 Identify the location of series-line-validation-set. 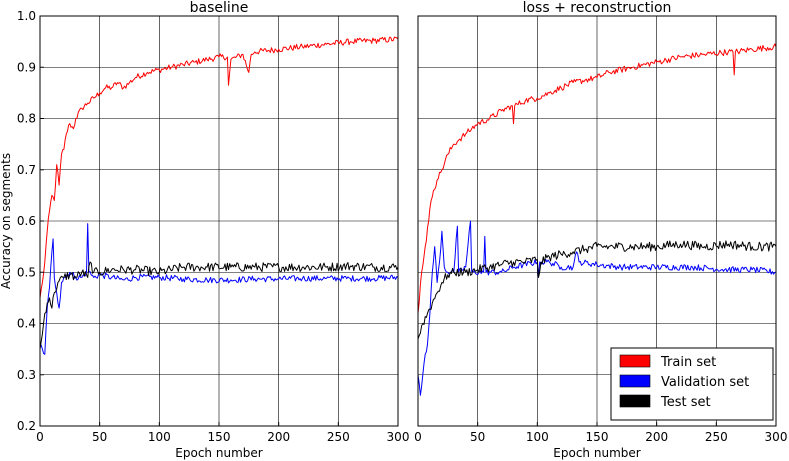
(219, 289).